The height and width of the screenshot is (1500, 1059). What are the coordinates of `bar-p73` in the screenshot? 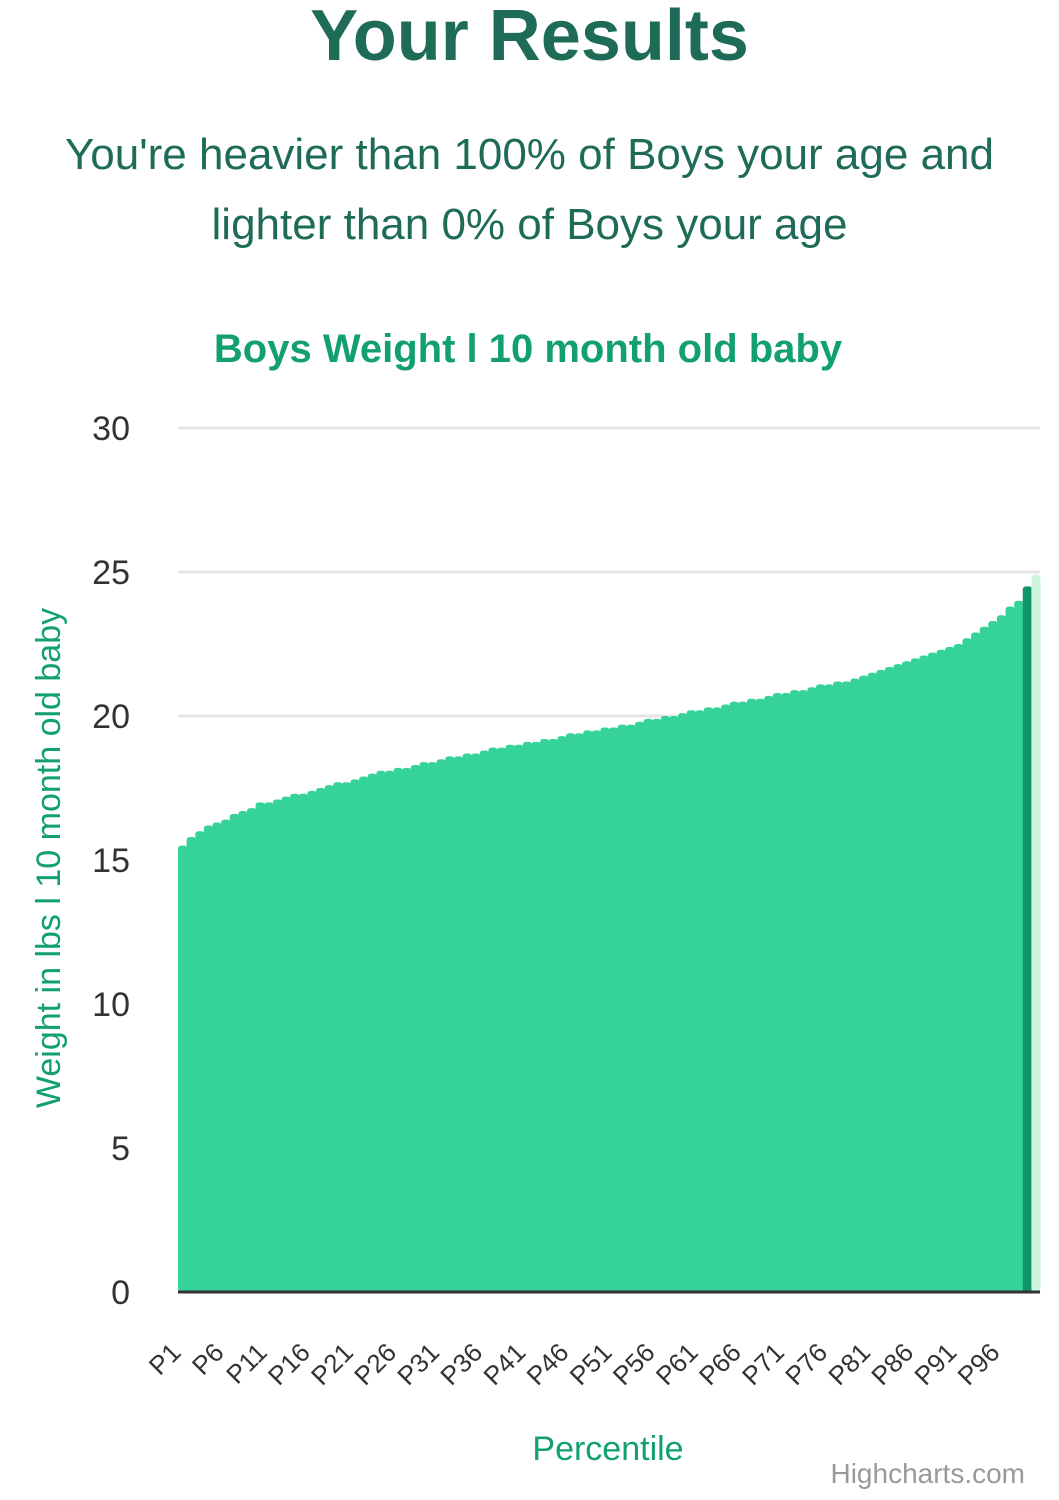 It's located at (803, 991).